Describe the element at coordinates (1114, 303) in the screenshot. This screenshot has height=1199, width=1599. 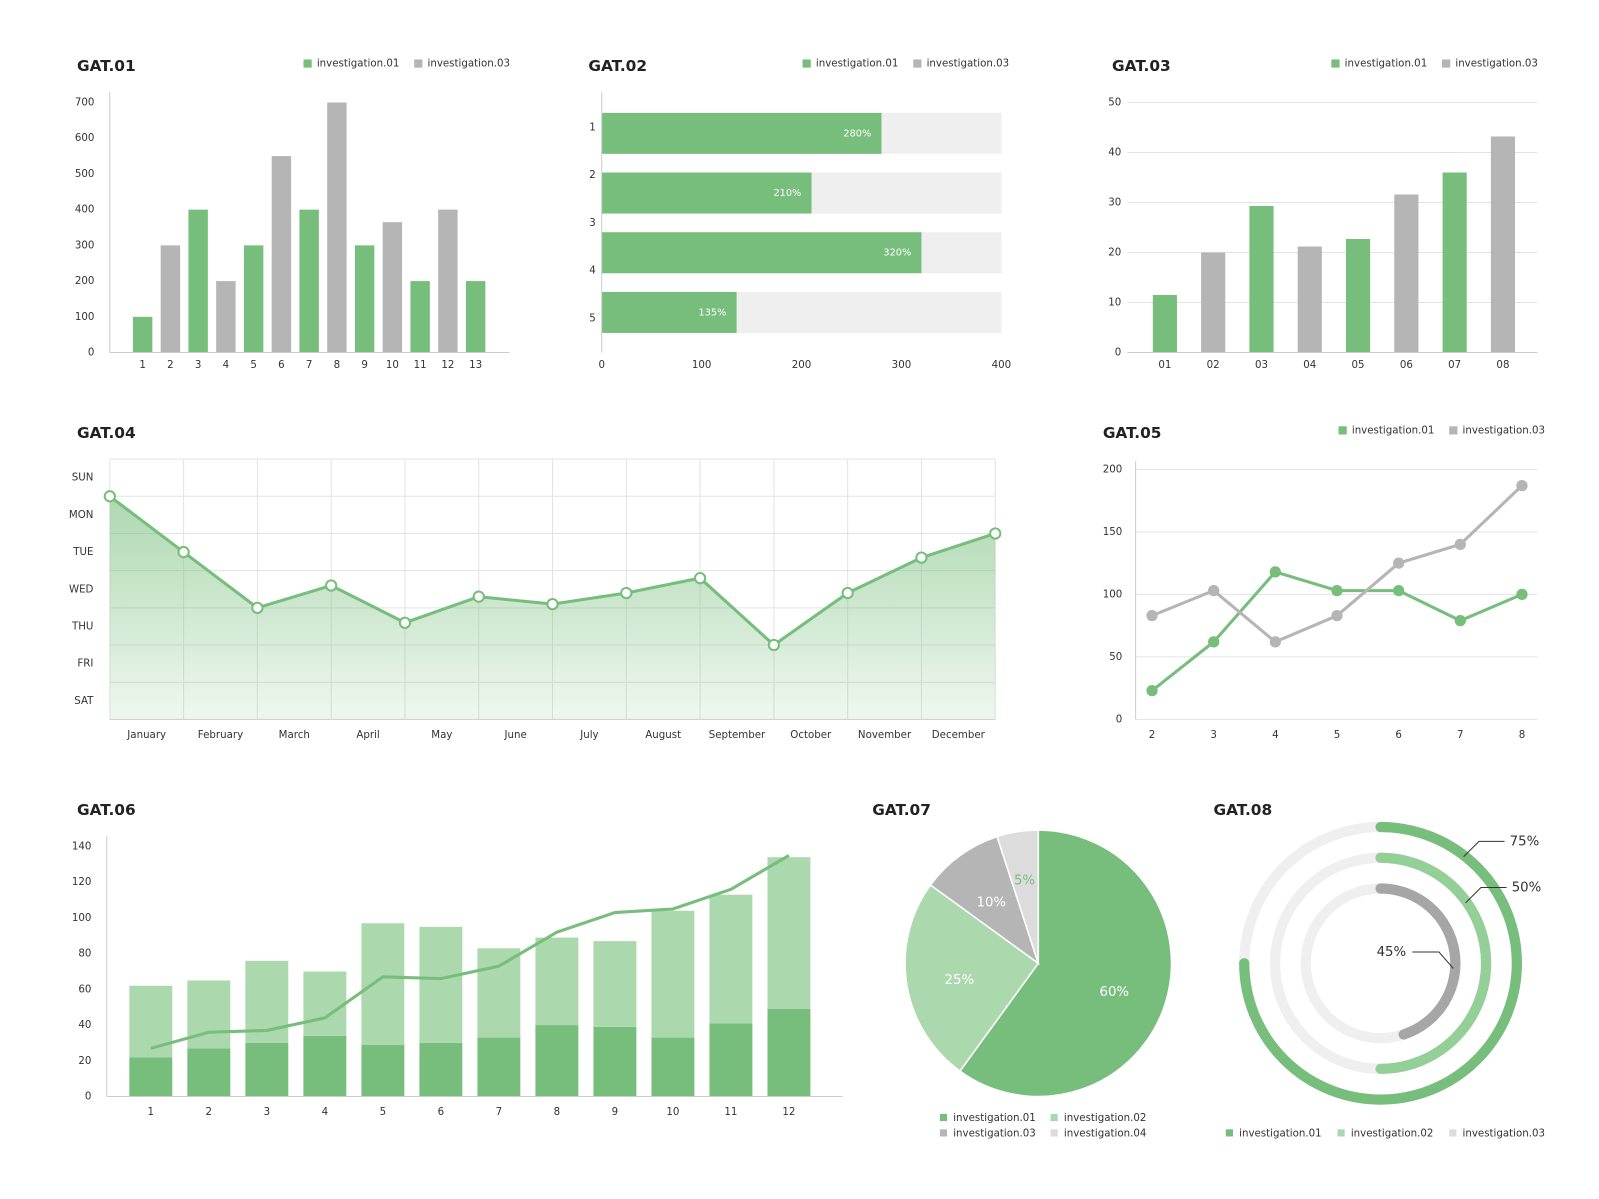
I see `y-tick-label: 10` at that location.